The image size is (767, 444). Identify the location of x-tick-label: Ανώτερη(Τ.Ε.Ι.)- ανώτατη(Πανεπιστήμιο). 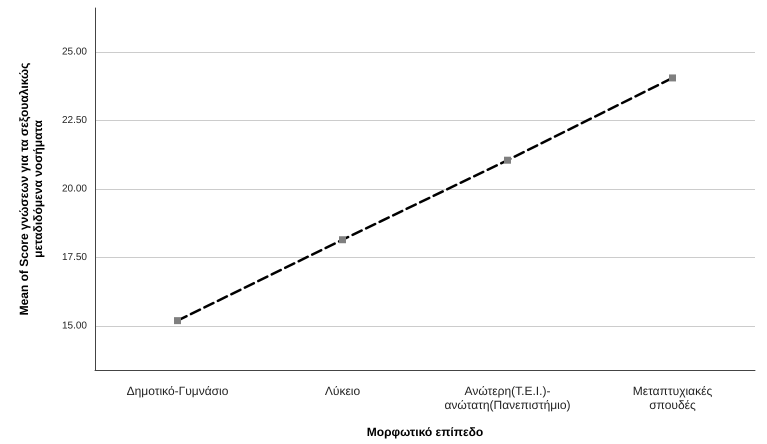
(507, 398).